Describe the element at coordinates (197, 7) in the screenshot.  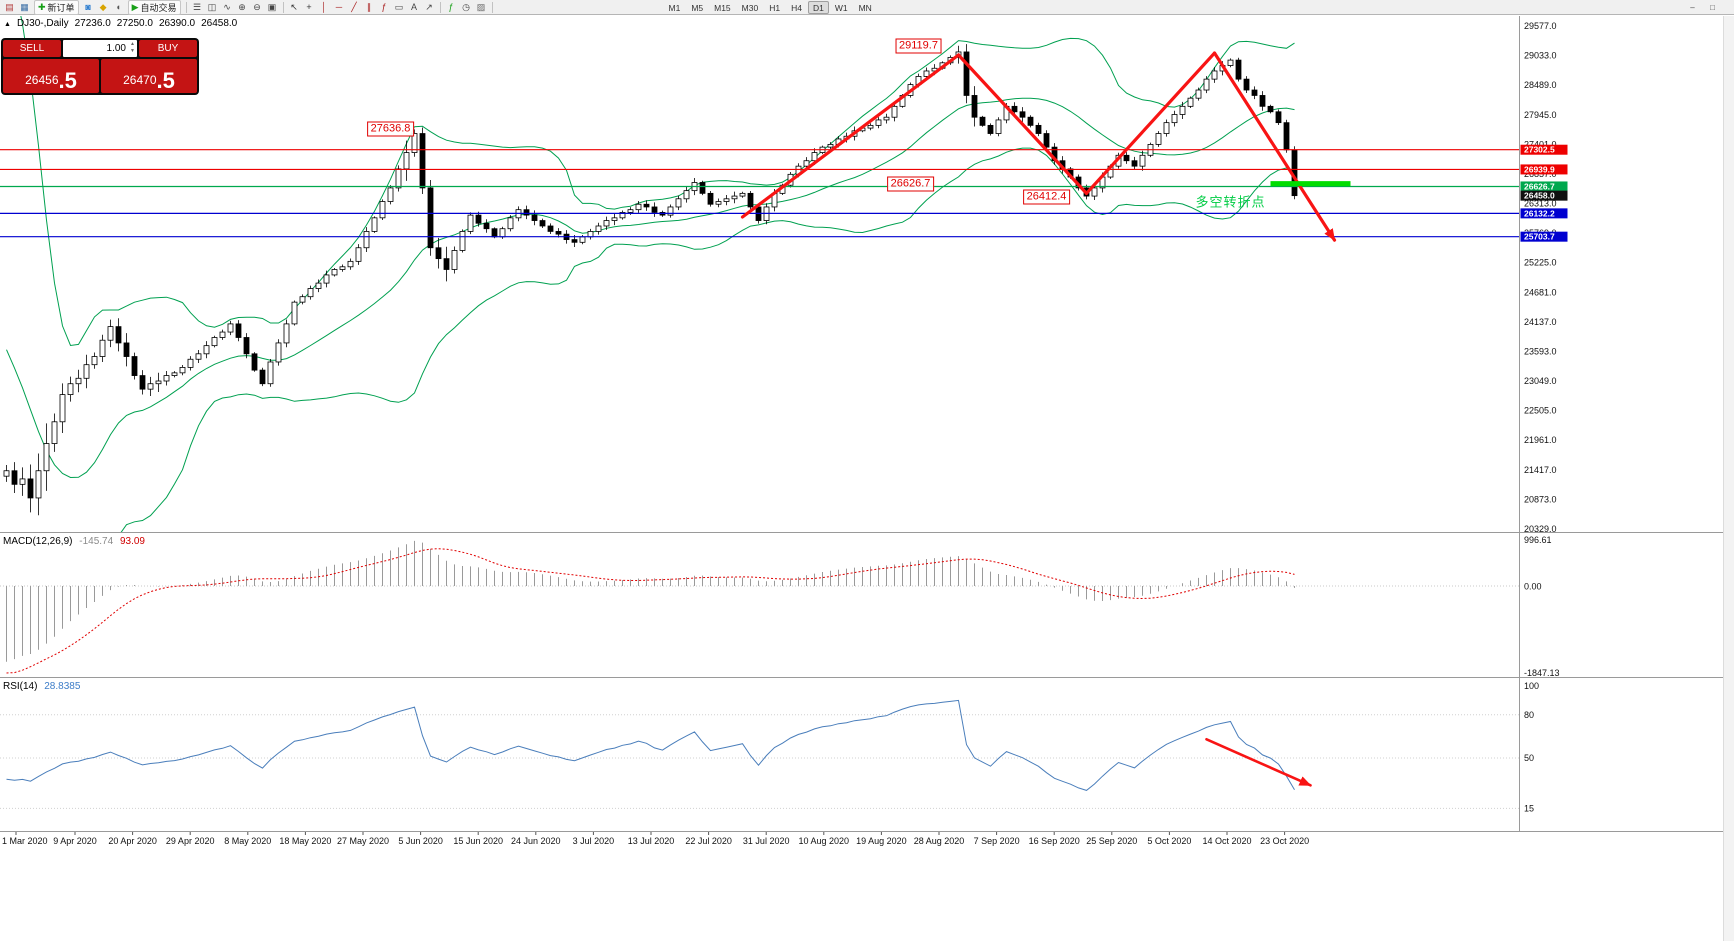
I see `bar-chart-icon: ☰` at that location.